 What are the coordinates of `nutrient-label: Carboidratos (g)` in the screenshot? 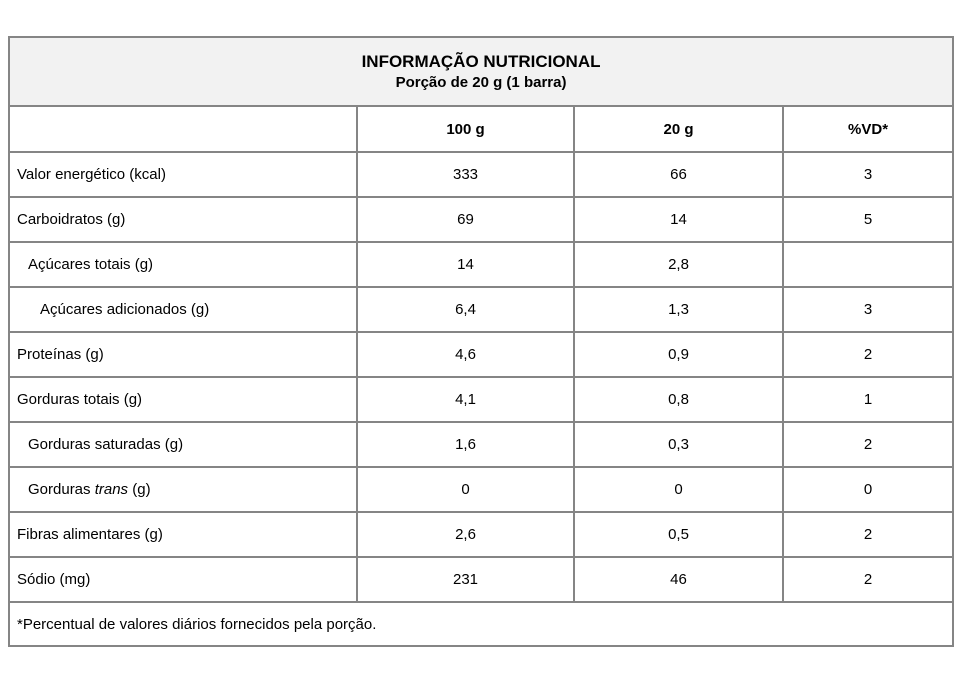 It's located at (183, 219).